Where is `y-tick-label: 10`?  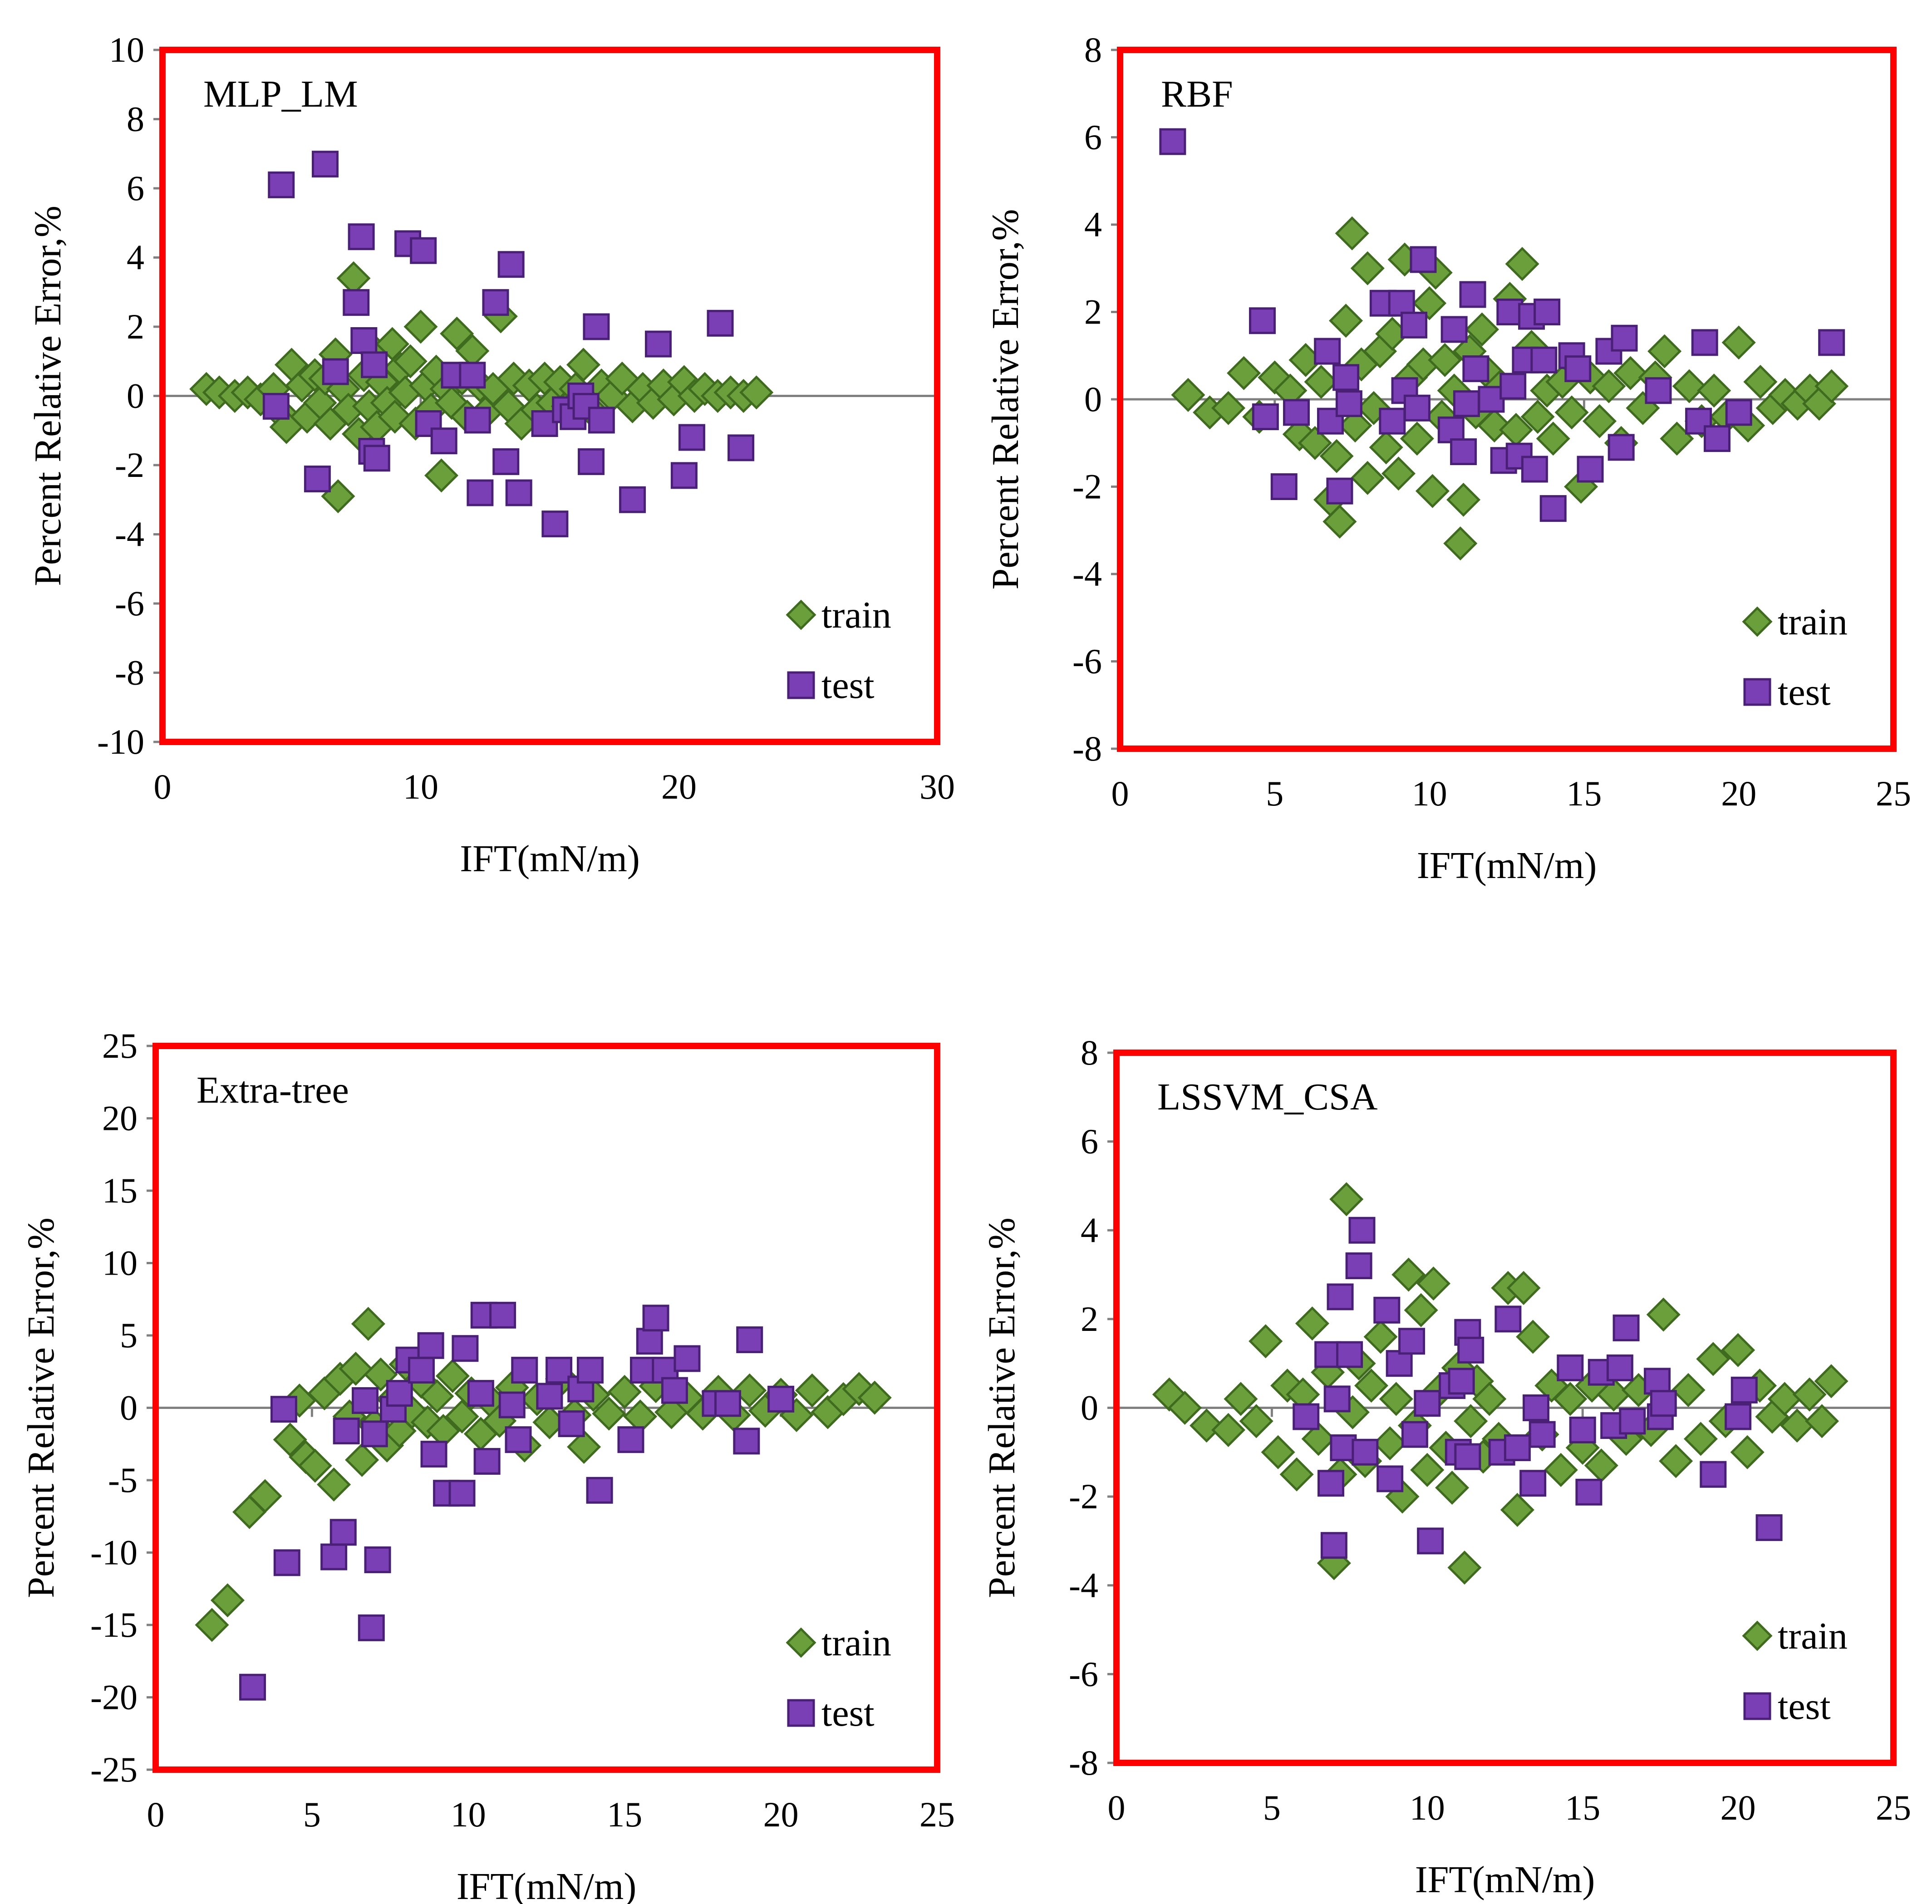
y-tick-label: 10 is located at coordinates (126, 49).